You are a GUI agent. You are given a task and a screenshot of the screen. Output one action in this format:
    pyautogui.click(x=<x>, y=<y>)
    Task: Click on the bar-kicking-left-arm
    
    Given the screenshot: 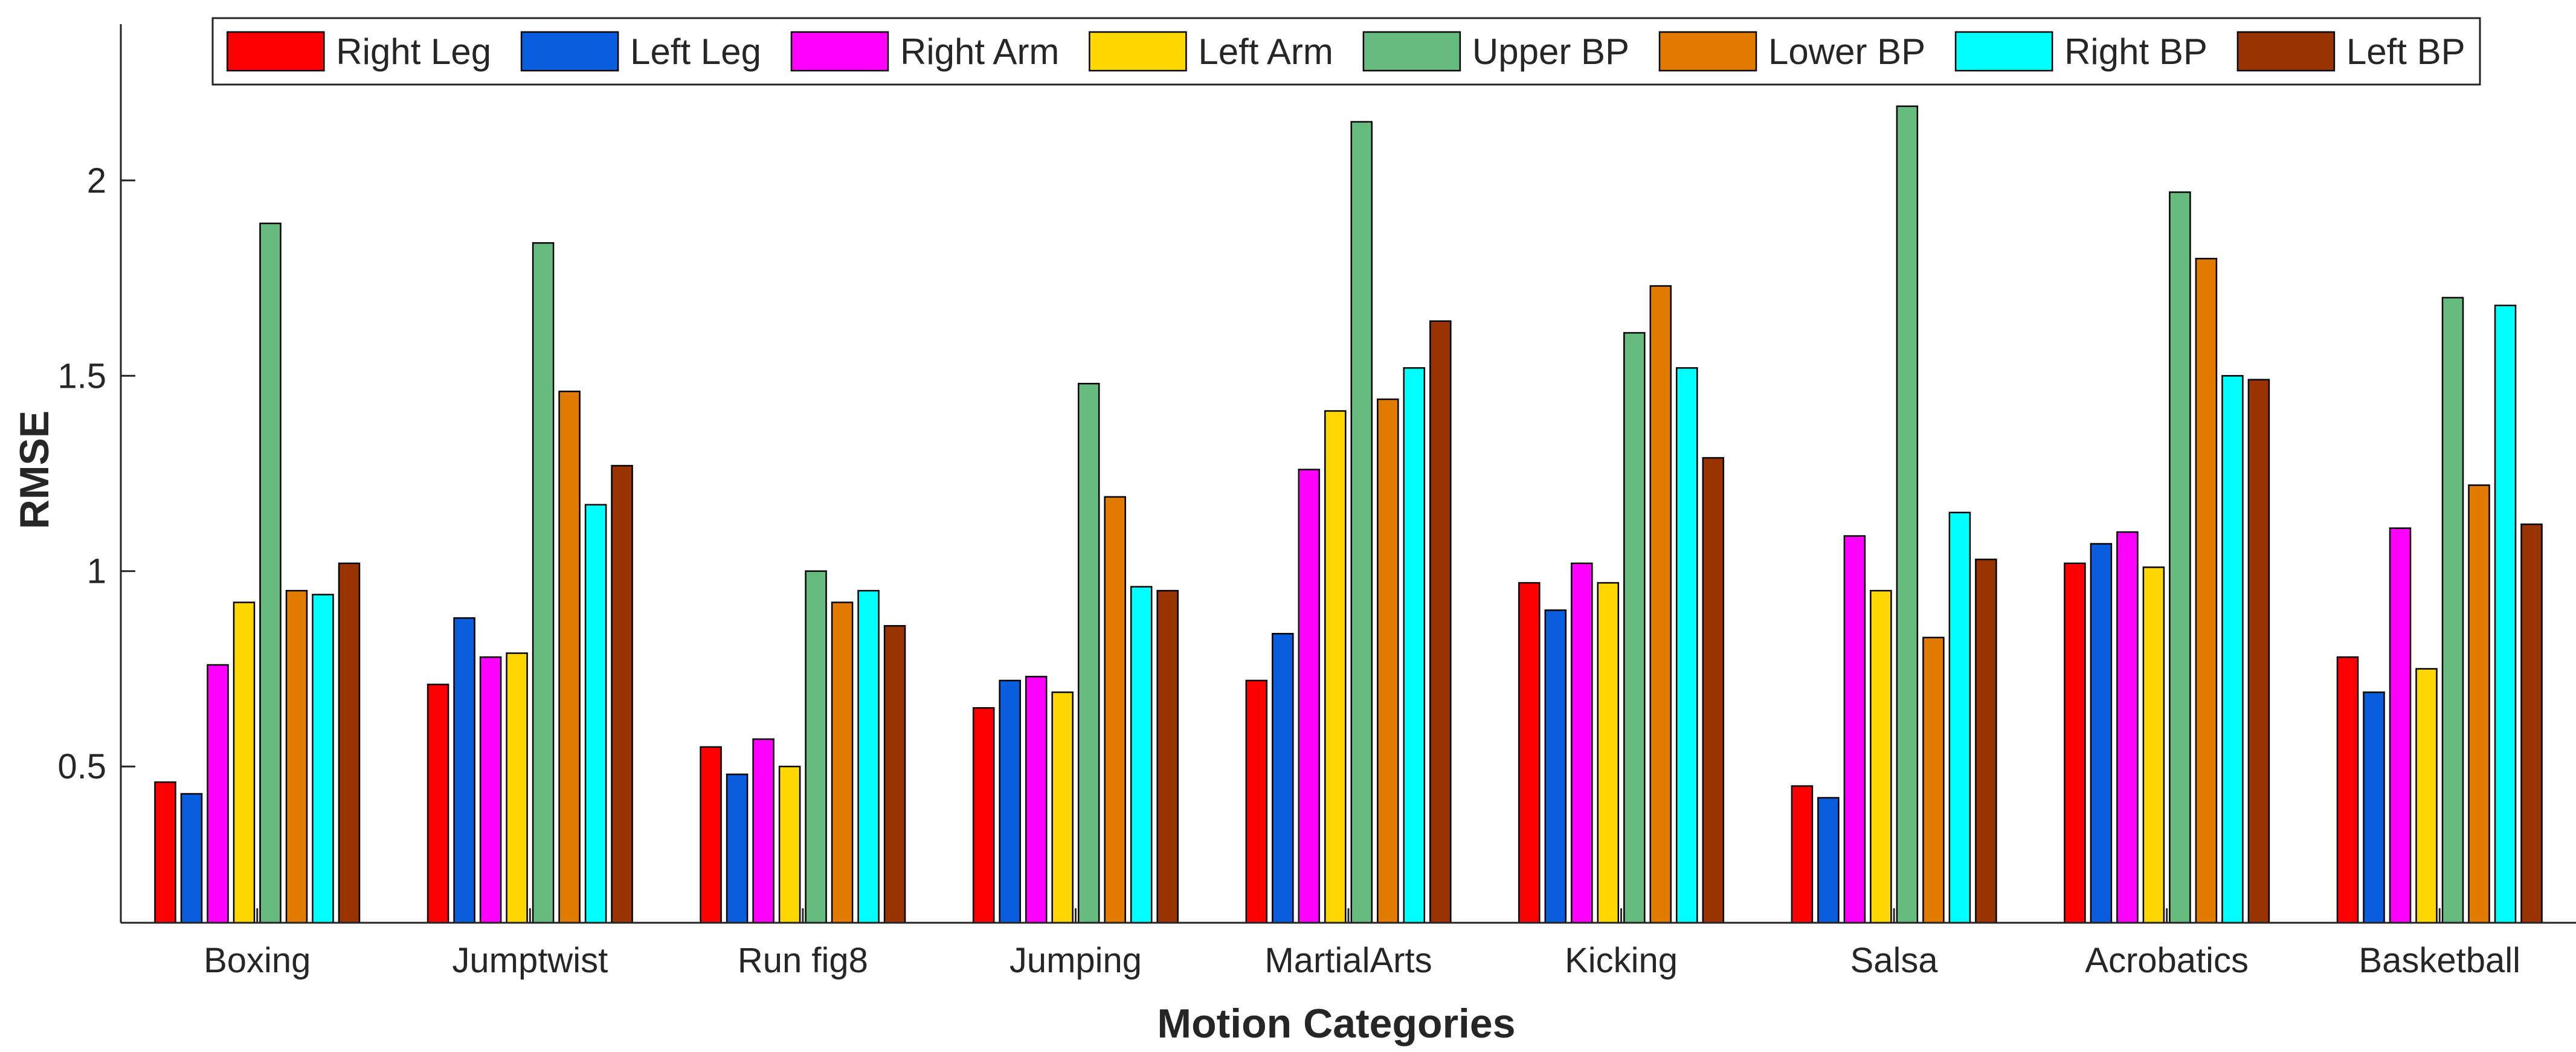 What is the action you would take?
    pyautogui.click(x=1608, y=753)
    